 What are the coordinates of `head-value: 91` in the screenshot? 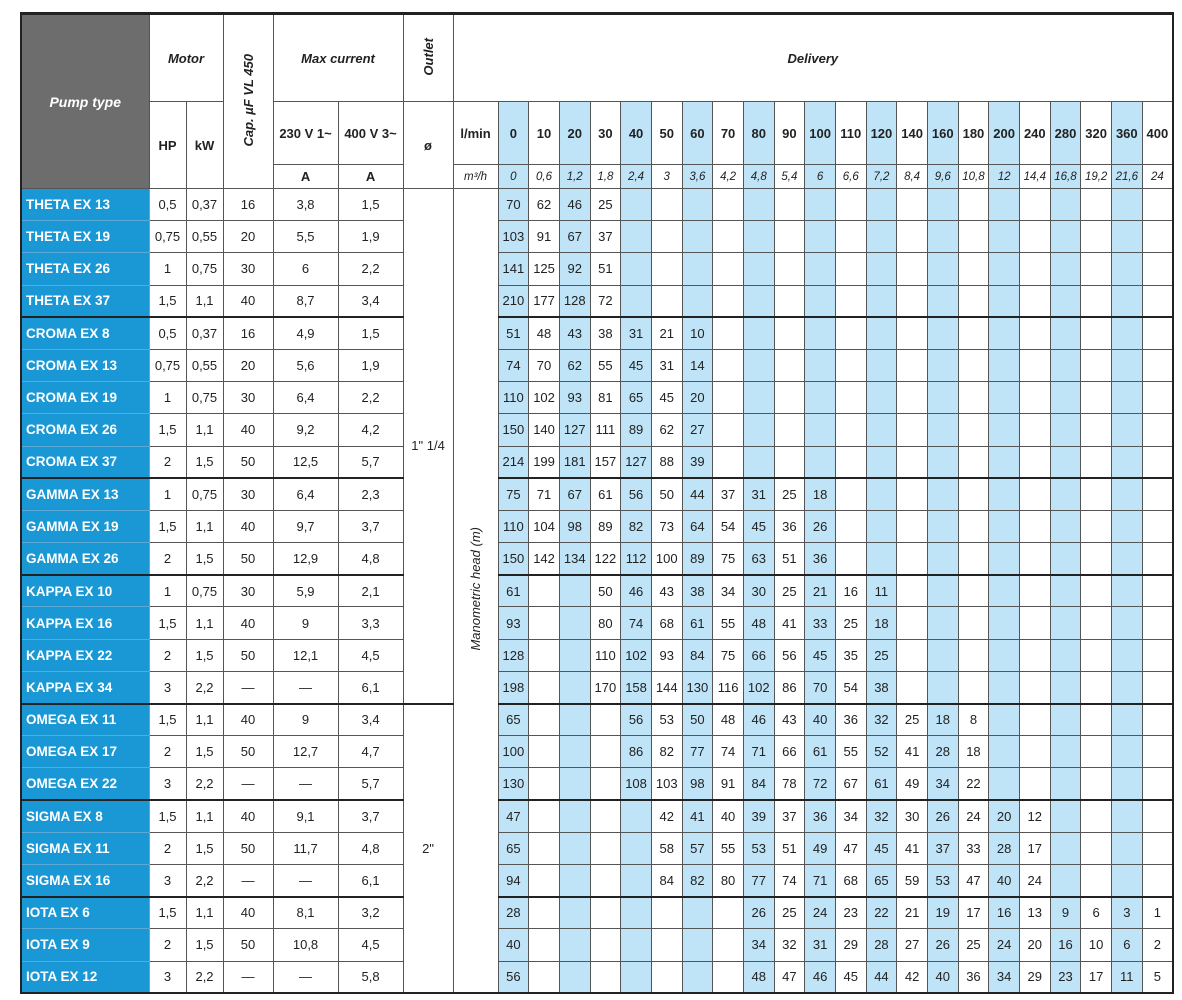 It's located at (544, 237).